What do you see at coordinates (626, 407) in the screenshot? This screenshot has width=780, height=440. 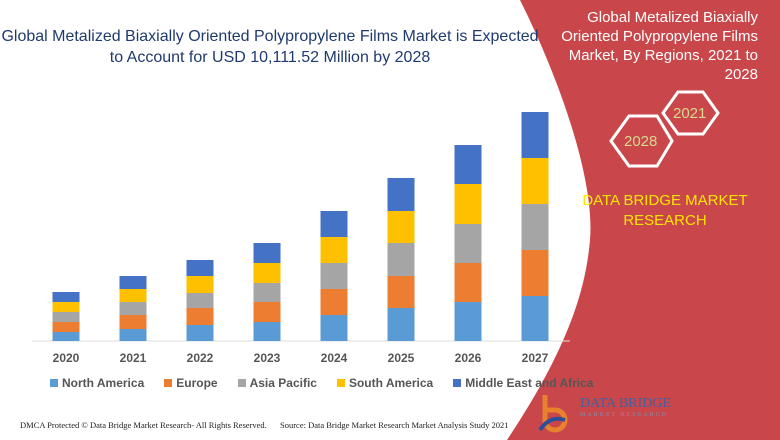 I see `logo-text: DATA BRIDGE MARKET RESEARCH` at bounding box center [626, 407].